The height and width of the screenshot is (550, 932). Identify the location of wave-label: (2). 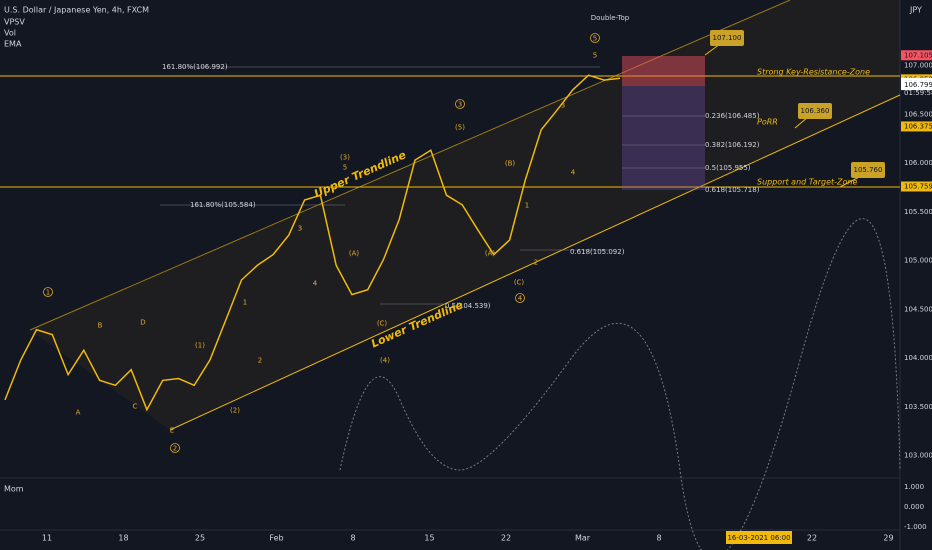
(235, 411).